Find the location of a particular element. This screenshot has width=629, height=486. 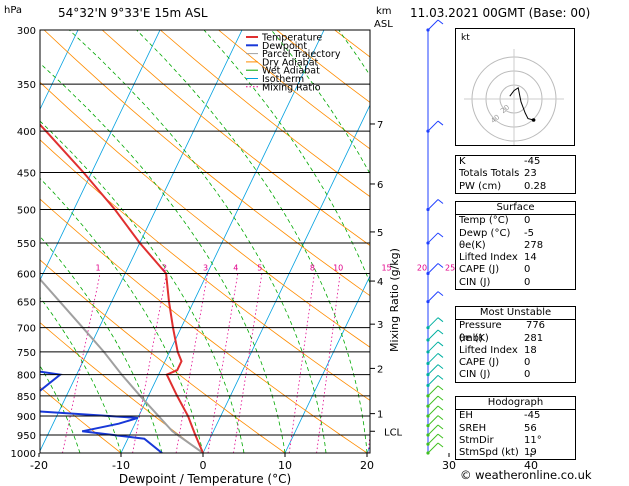

km-tick-label: 7 is located at coordinates (380, 125).